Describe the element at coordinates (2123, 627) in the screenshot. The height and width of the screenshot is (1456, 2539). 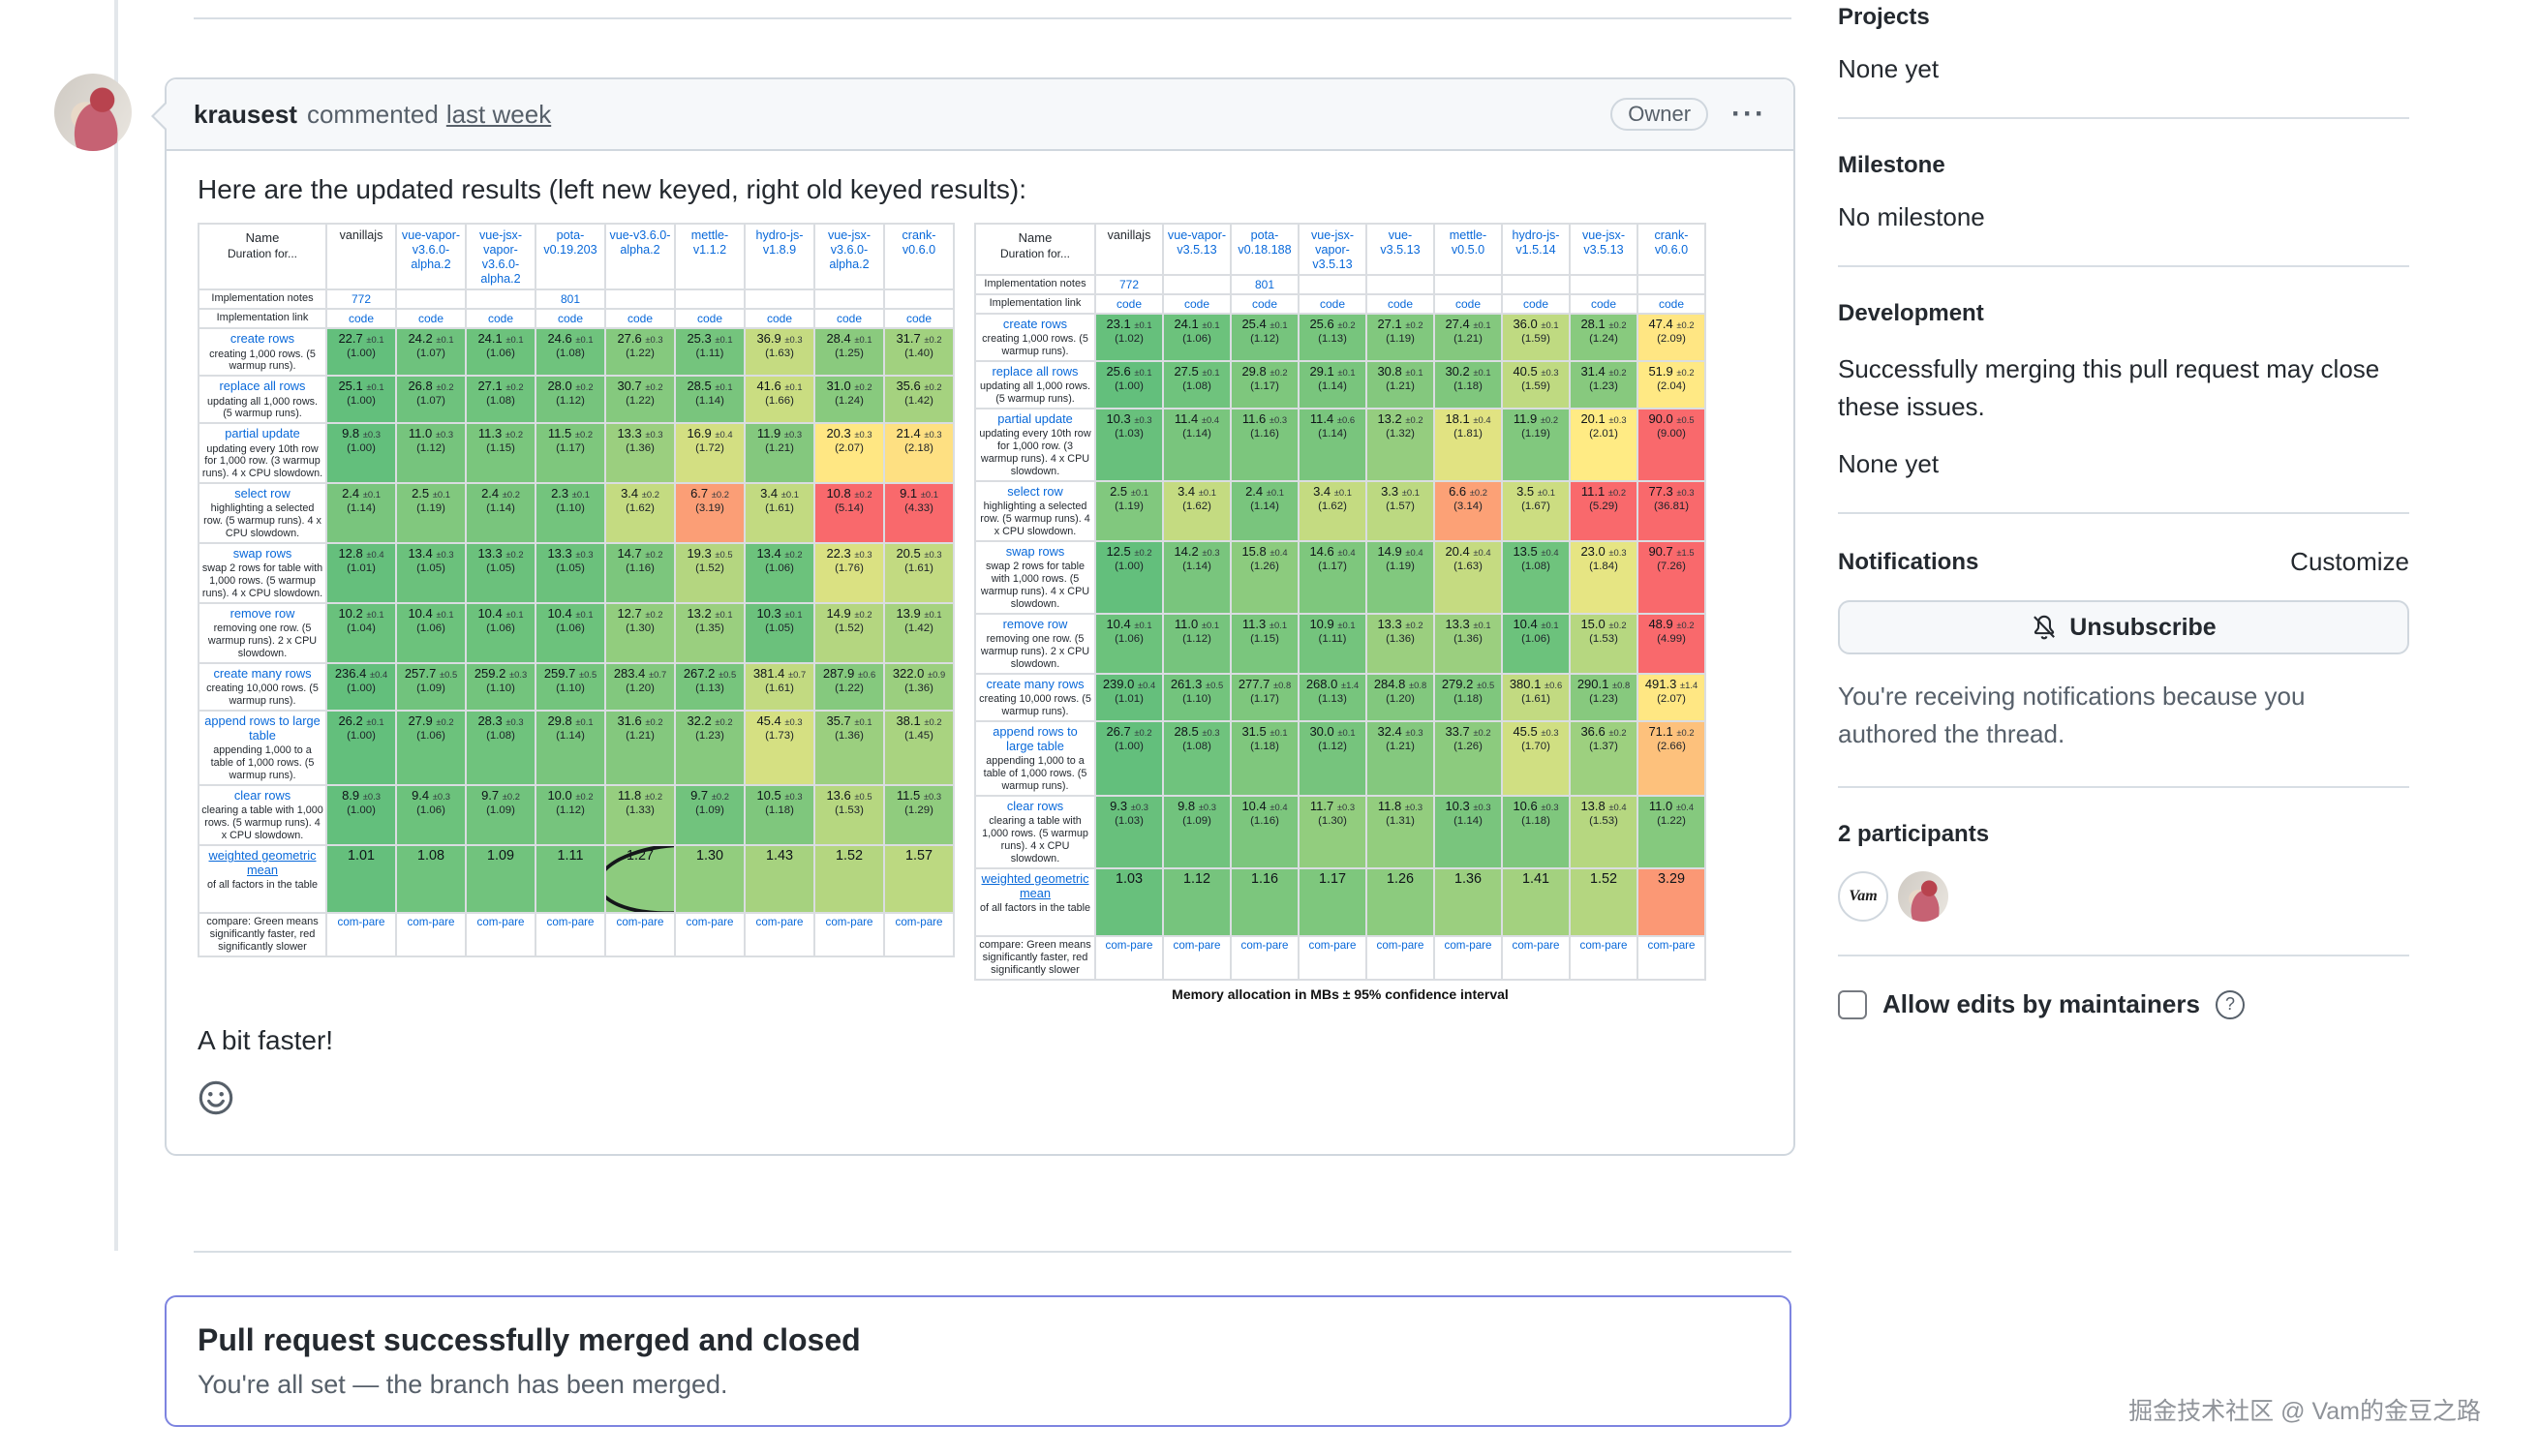
I see `unsubscribe-button: Unsubscribe` at that location.